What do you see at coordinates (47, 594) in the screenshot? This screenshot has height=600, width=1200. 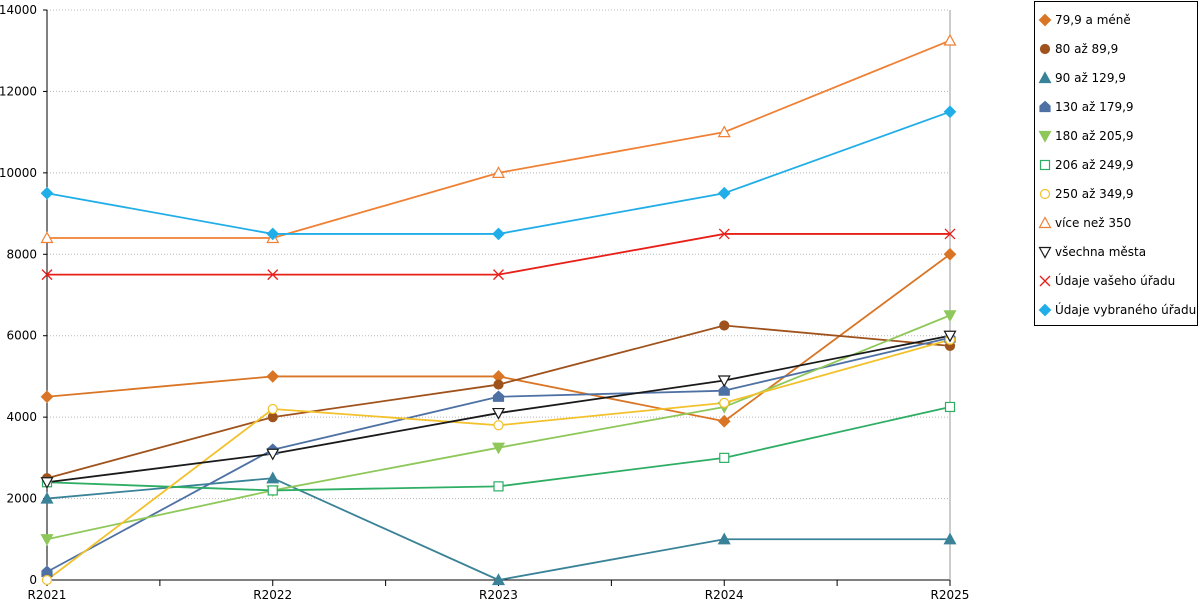 I see `x-tick-label: R2021` at bounding box center [47, 594].